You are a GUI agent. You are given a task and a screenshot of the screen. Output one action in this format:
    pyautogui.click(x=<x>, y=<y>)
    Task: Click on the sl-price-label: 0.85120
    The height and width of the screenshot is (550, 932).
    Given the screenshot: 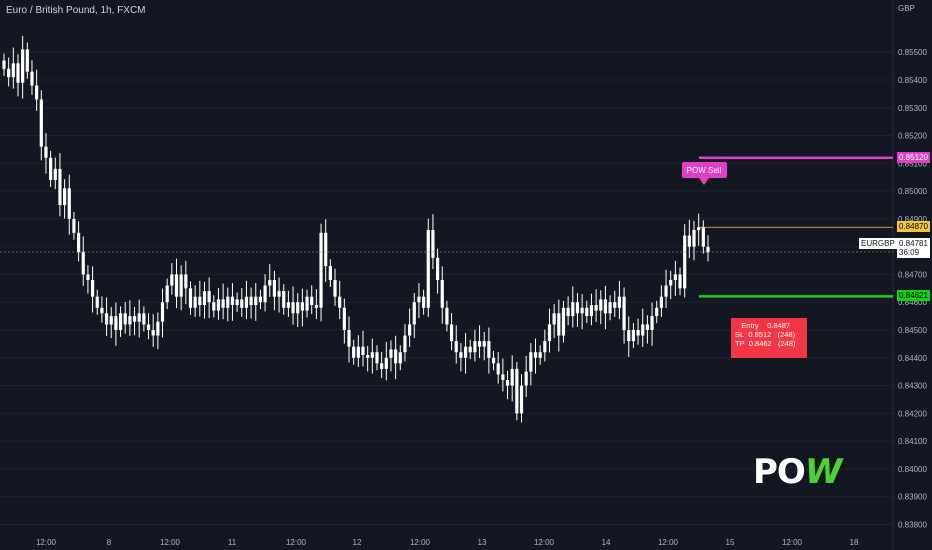 What is the action you would take?
    pyautogui.click(x=913, y=157)
    